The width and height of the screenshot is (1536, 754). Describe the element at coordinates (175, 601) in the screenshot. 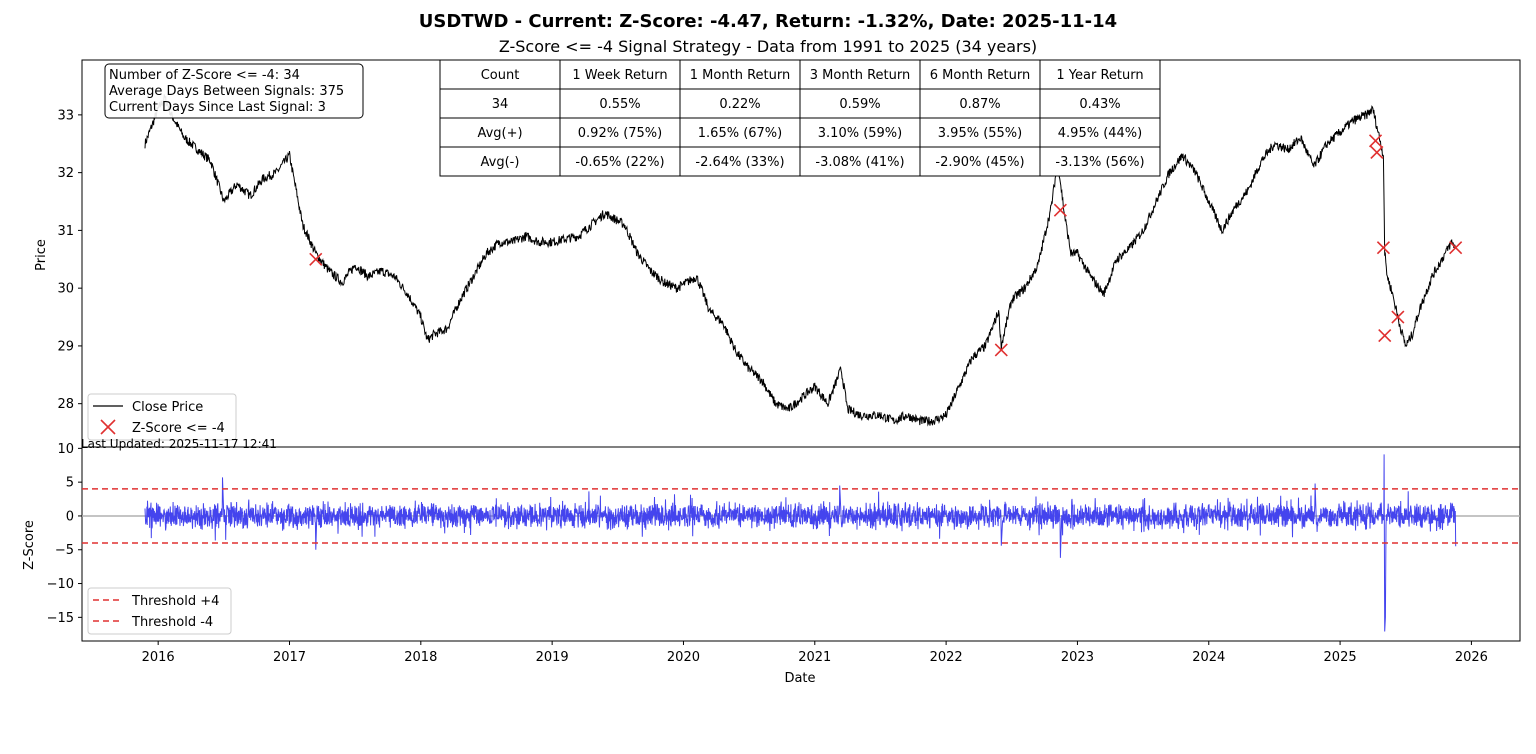

I see `legend-threshold-plus4-label: Threshold +4` at that location.